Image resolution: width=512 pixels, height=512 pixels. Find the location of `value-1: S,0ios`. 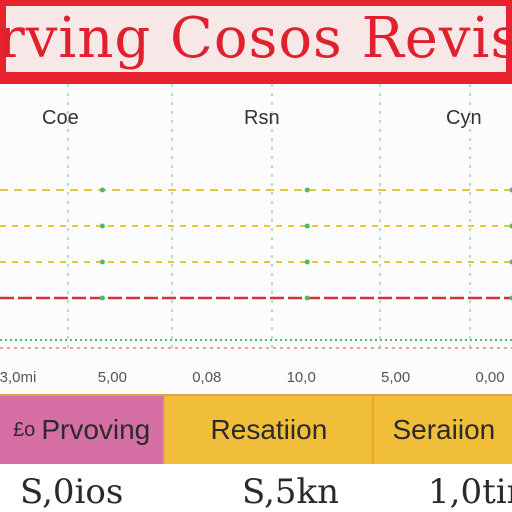

value-1: S,0ios is located at coordinates (72, 492).